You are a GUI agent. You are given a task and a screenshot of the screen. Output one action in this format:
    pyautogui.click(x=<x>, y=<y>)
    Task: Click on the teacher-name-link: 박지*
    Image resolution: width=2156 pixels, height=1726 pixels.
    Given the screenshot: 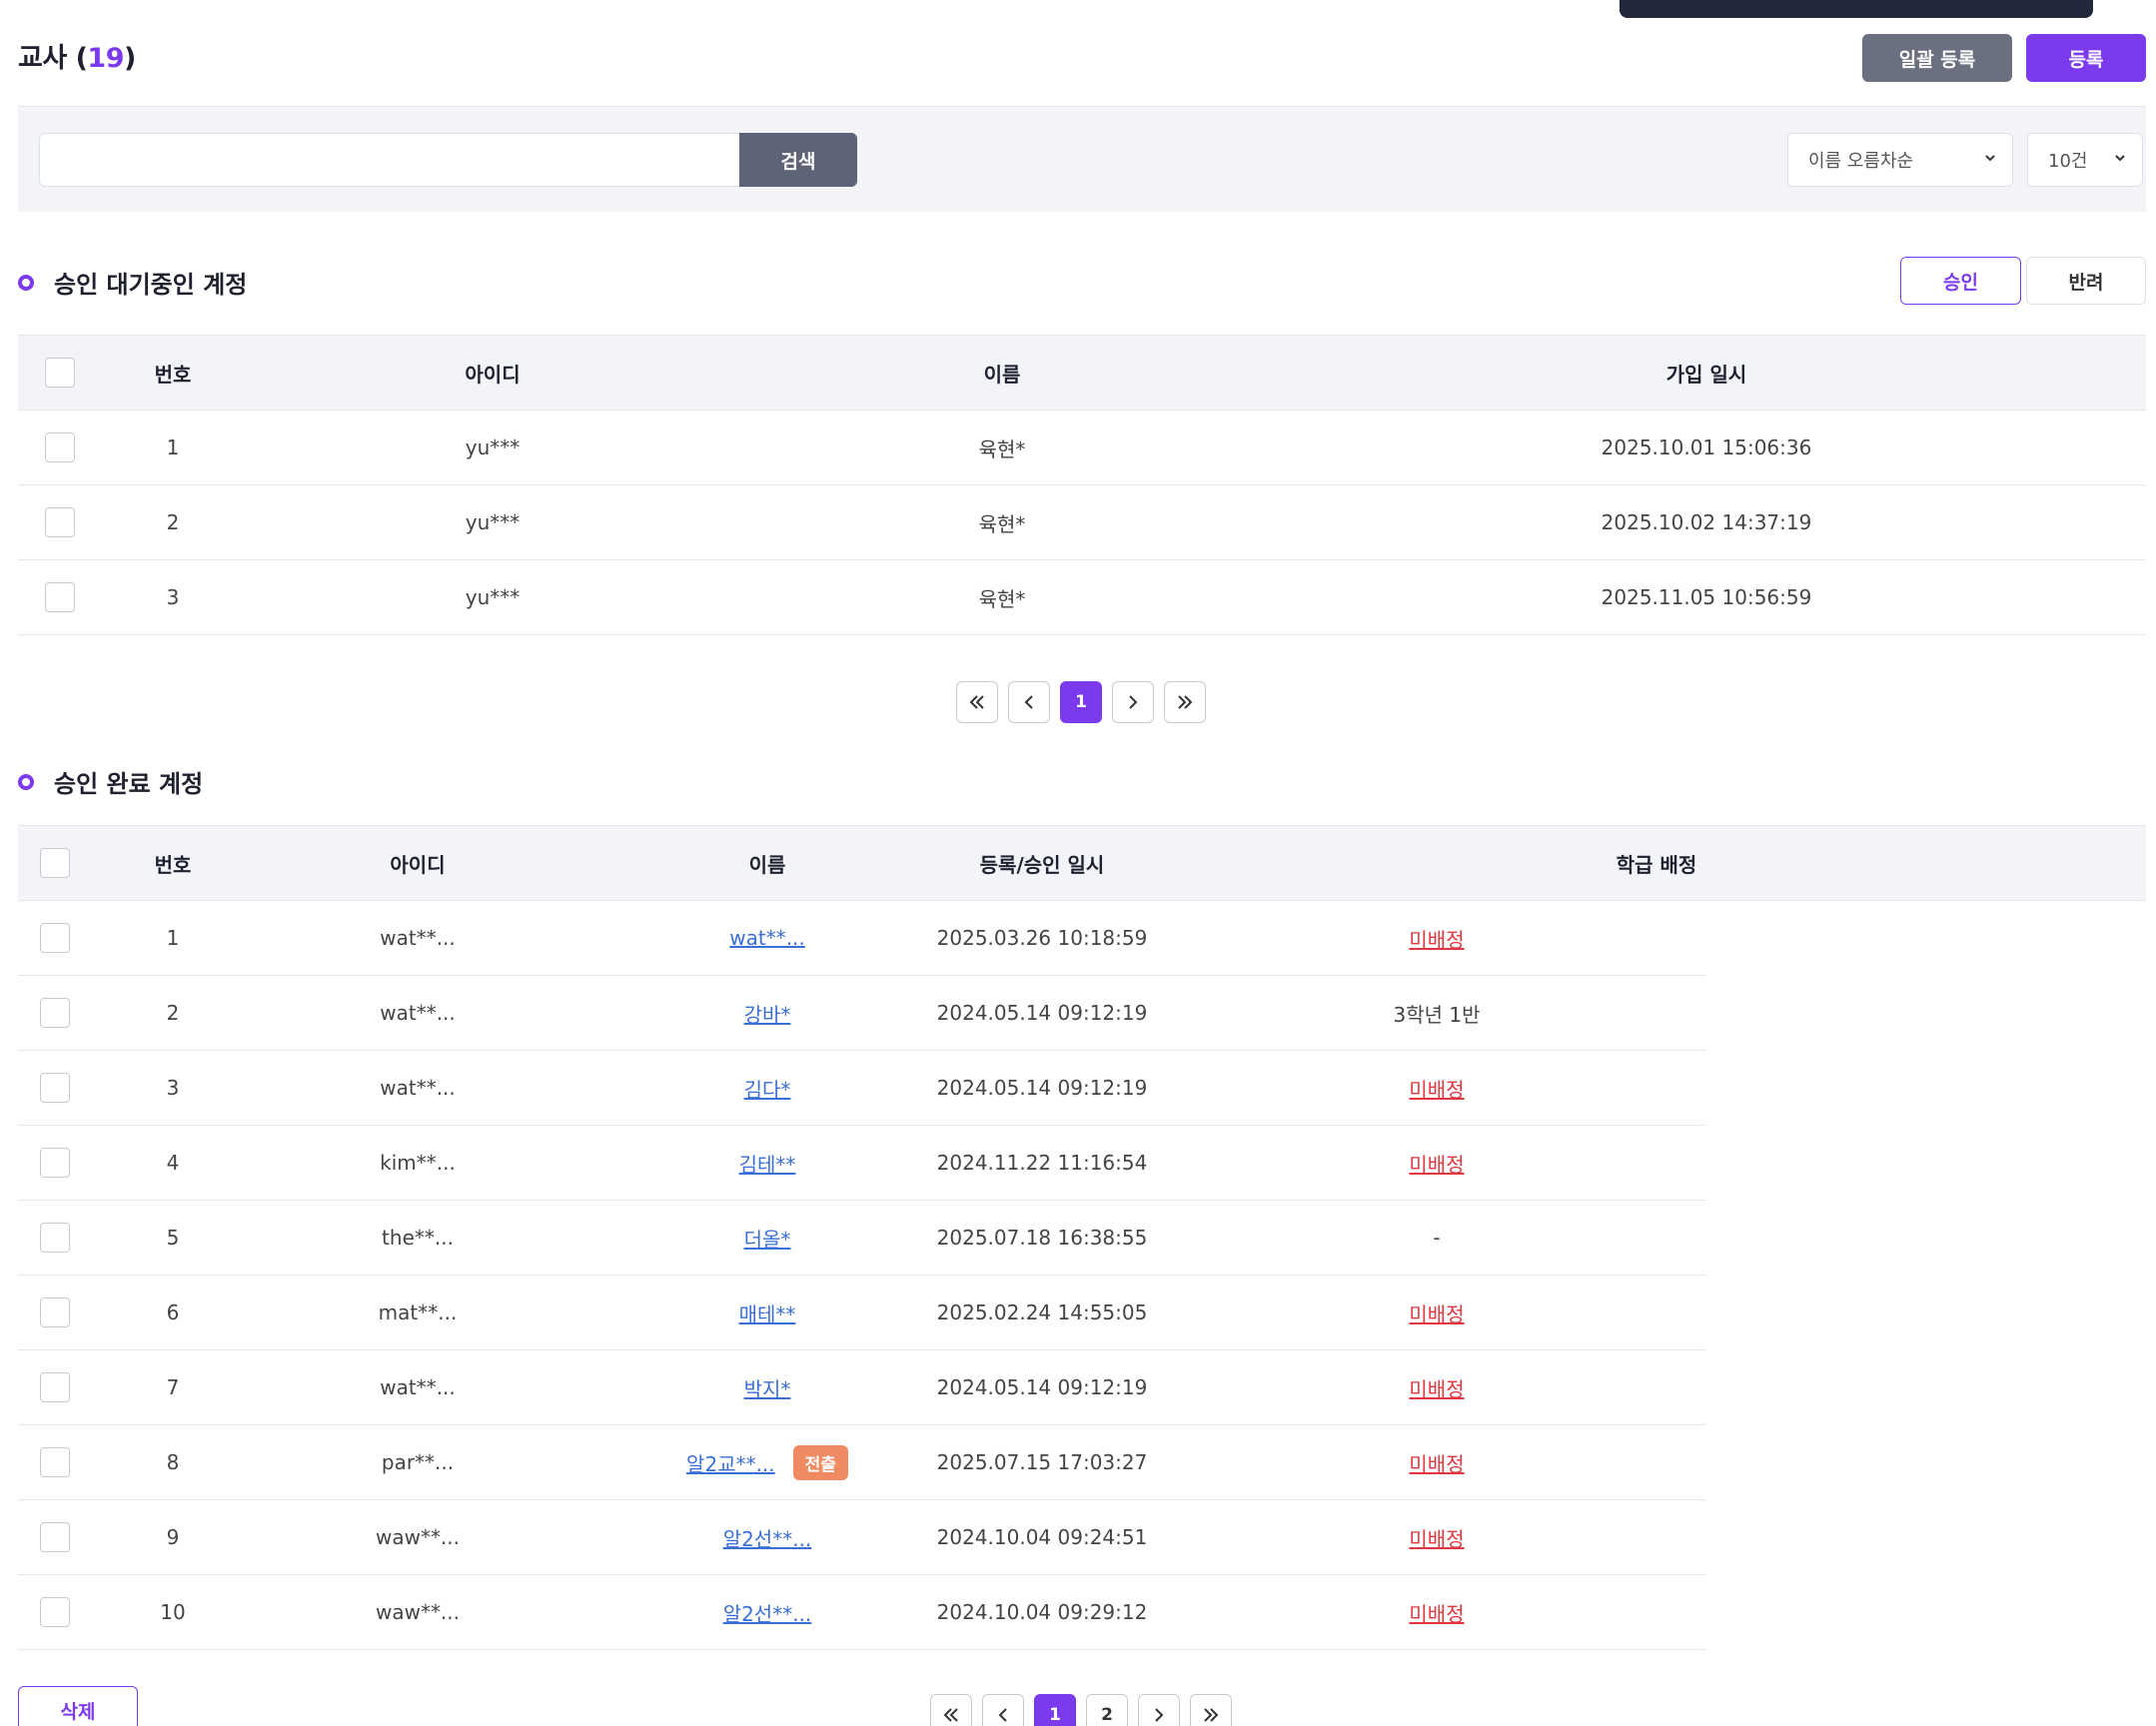 What is the action you would take?
    pyautogui.click(x=767, y=1388)
    